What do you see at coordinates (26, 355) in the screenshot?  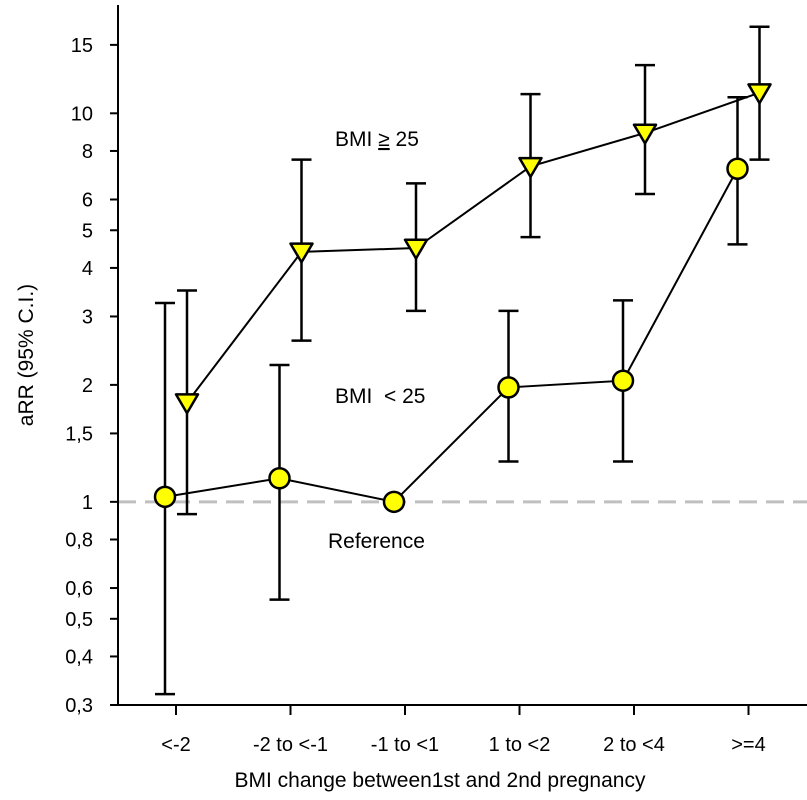 I see `y-axis-title: aRR (95% C.I.)` at bounding box center [26, 355].